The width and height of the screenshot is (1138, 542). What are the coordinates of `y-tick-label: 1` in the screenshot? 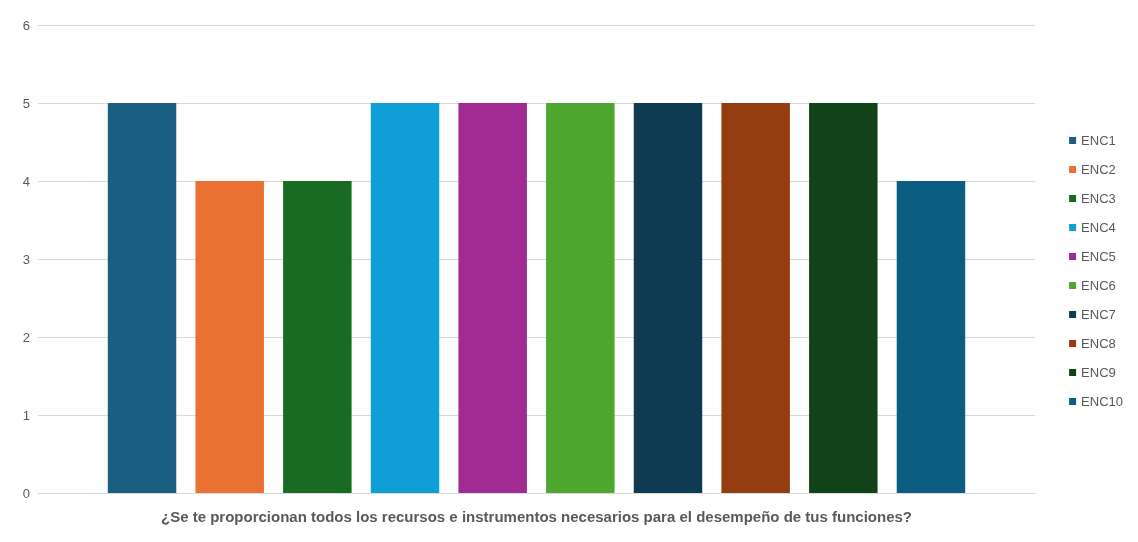 It's located at (26, 415).